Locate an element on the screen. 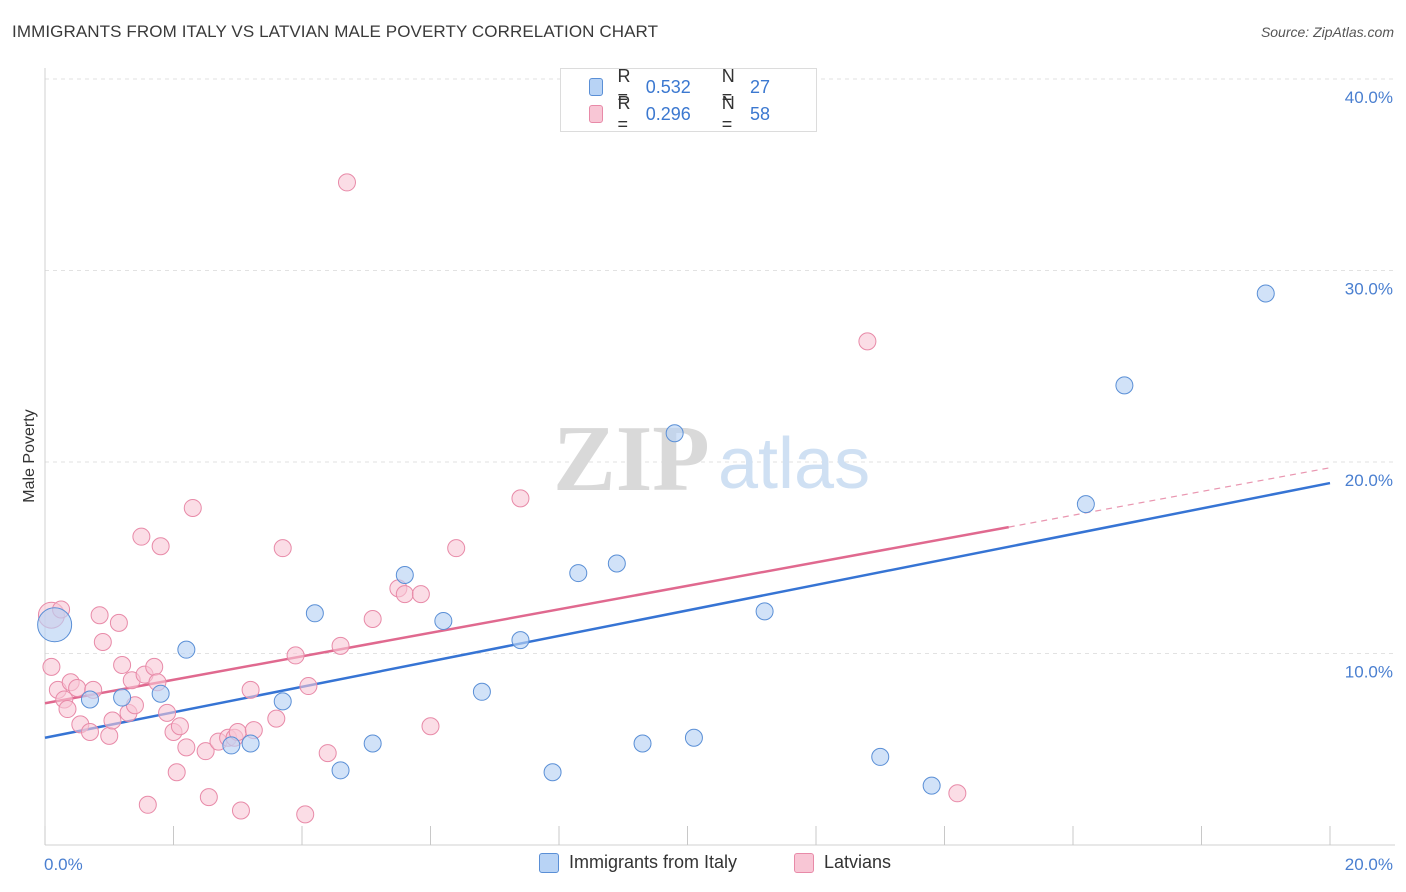 The image size is (1406, 892). legend-item-italy: Immigrants from Italy is located at coordinates (638, 862).